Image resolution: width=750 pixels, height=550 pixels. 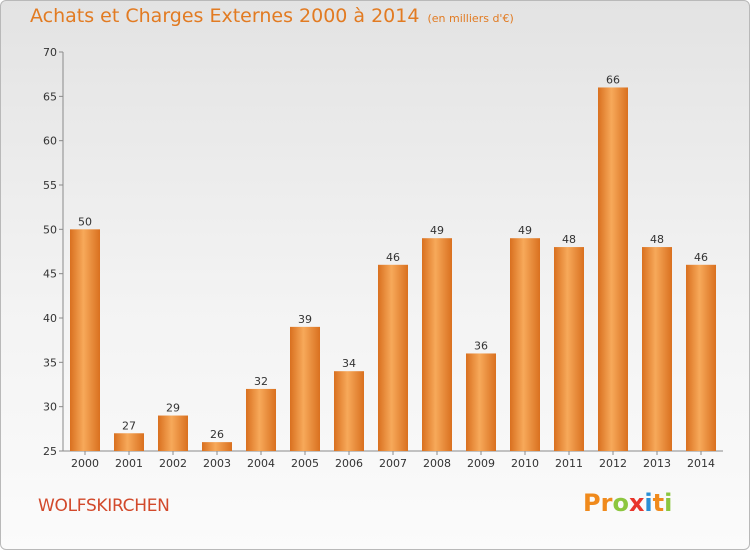 I want to click on x-tick-label: 2002, so click(x=173, y=463).